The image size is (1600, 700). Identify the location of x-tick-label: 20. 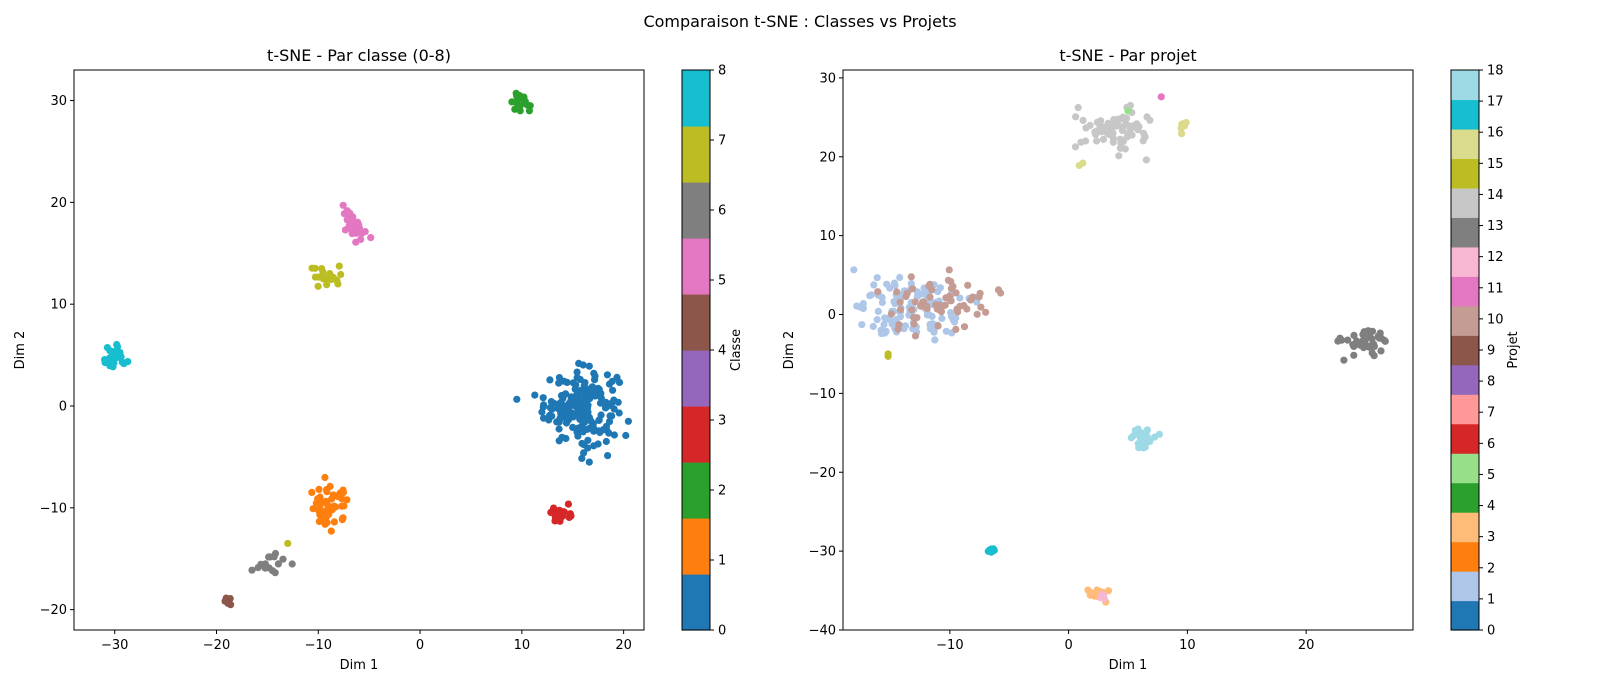
(623, 645).